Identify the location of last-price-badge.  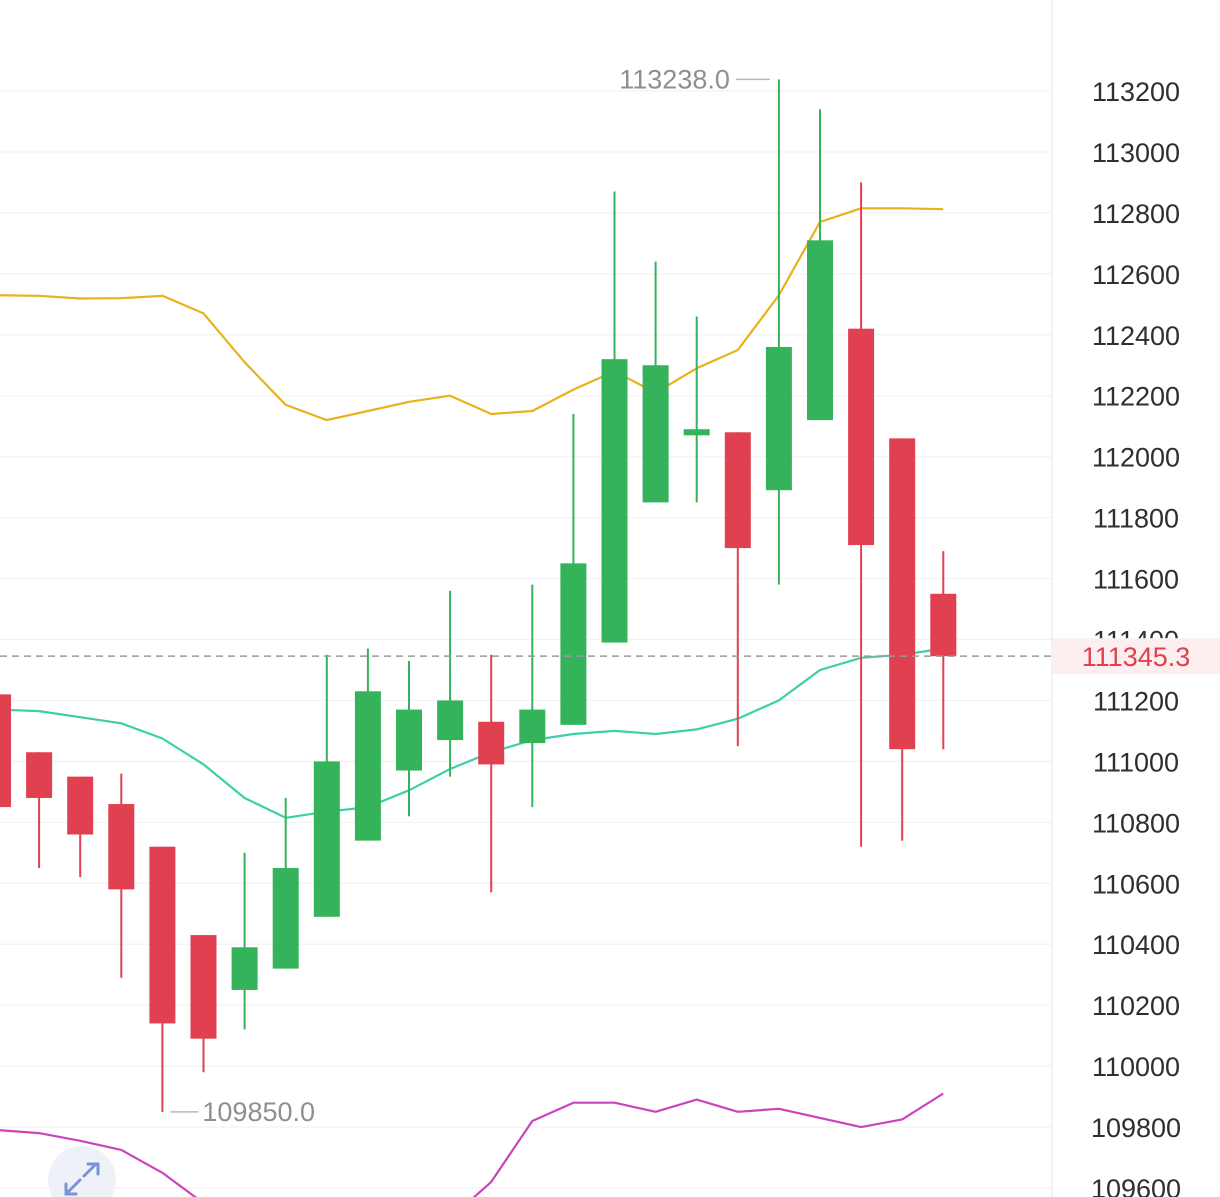
(1136, 656).